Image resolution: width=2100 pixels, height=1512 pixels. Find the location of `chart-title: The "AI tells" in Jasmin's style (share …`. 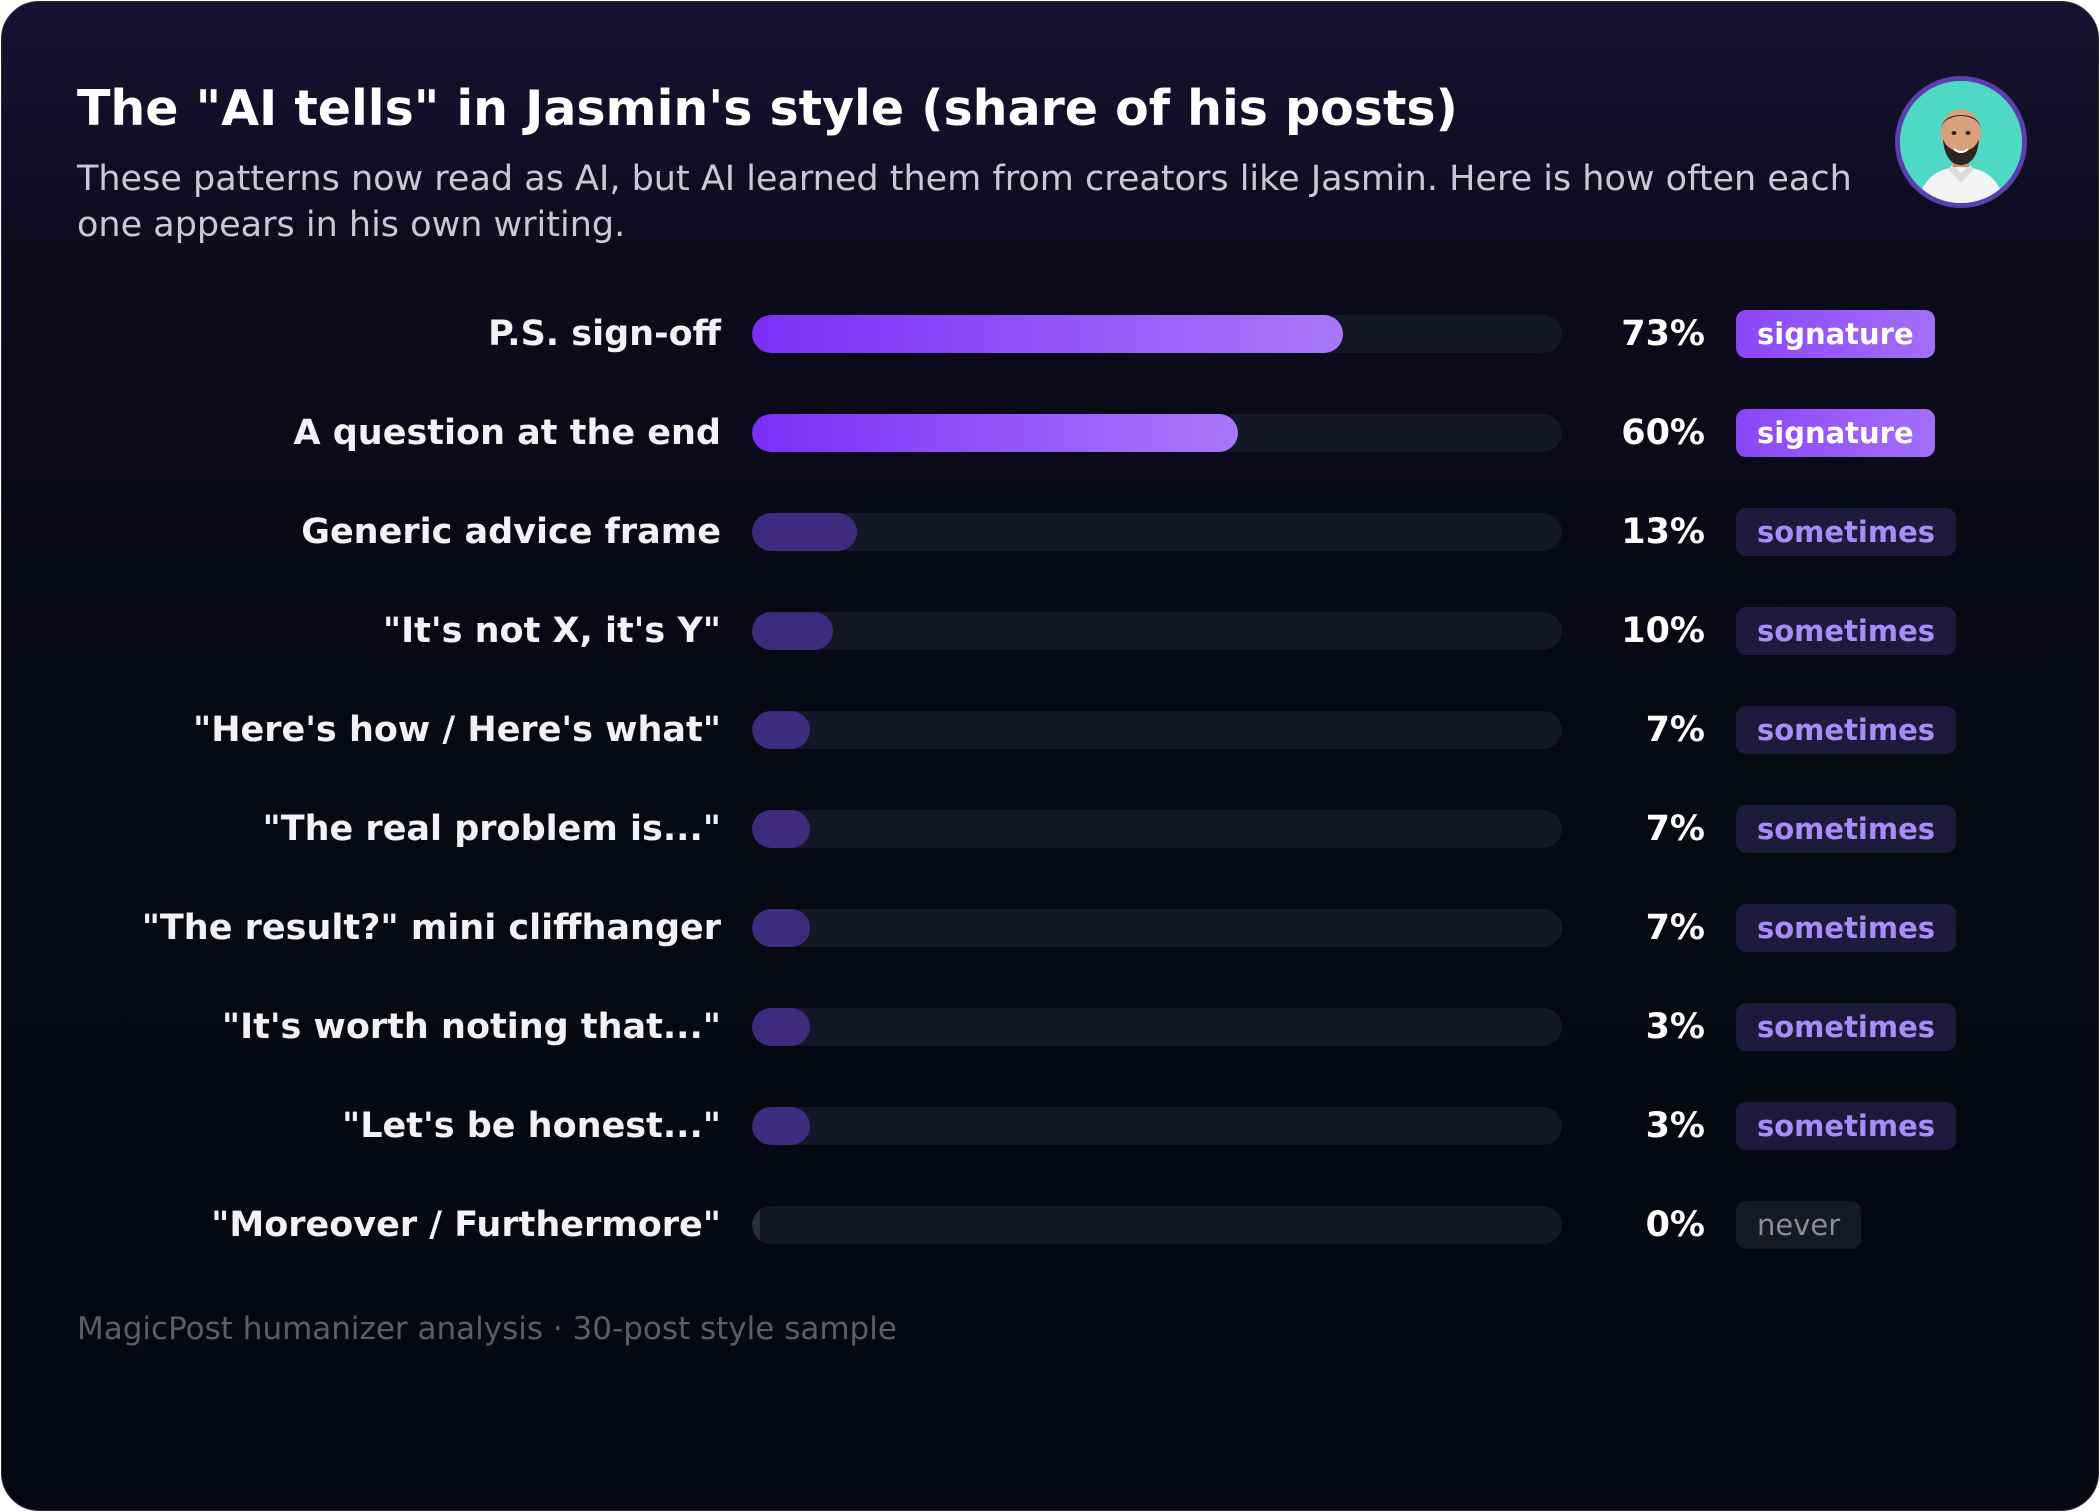

chart-title: The "AI tells" in Jasmin's style (share … is located at coordinates (767, 108).